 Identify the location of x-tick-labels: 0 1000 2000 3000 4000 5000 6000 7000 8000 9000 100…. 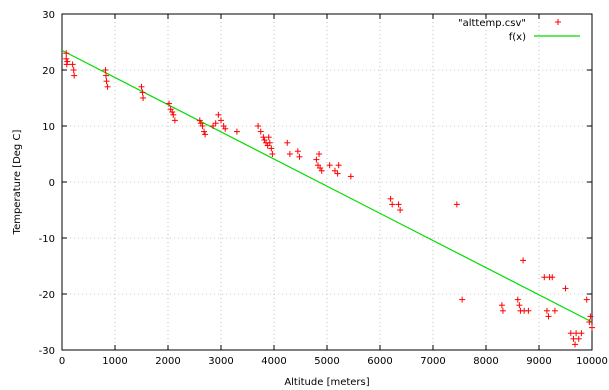
(333, 361).